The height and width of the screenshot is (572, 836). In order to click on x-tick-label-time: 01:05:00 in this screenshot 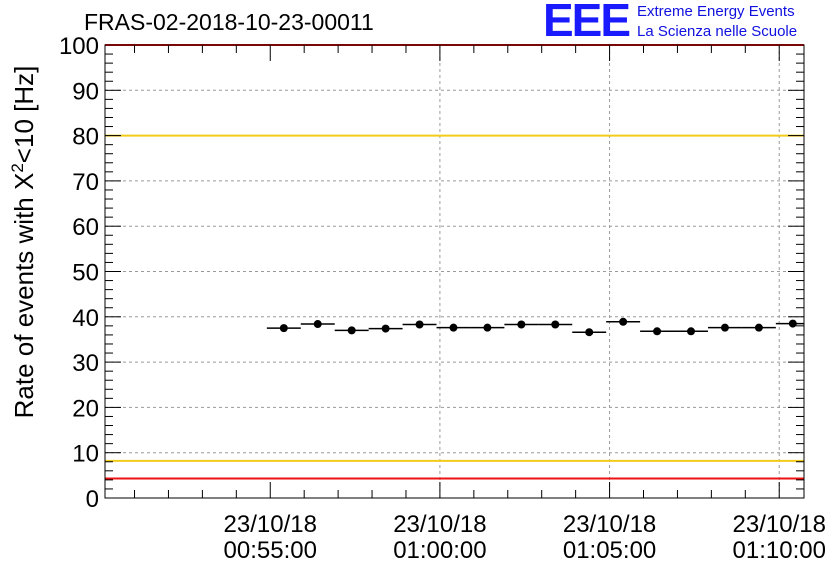, I will do `click(609, 550)`.